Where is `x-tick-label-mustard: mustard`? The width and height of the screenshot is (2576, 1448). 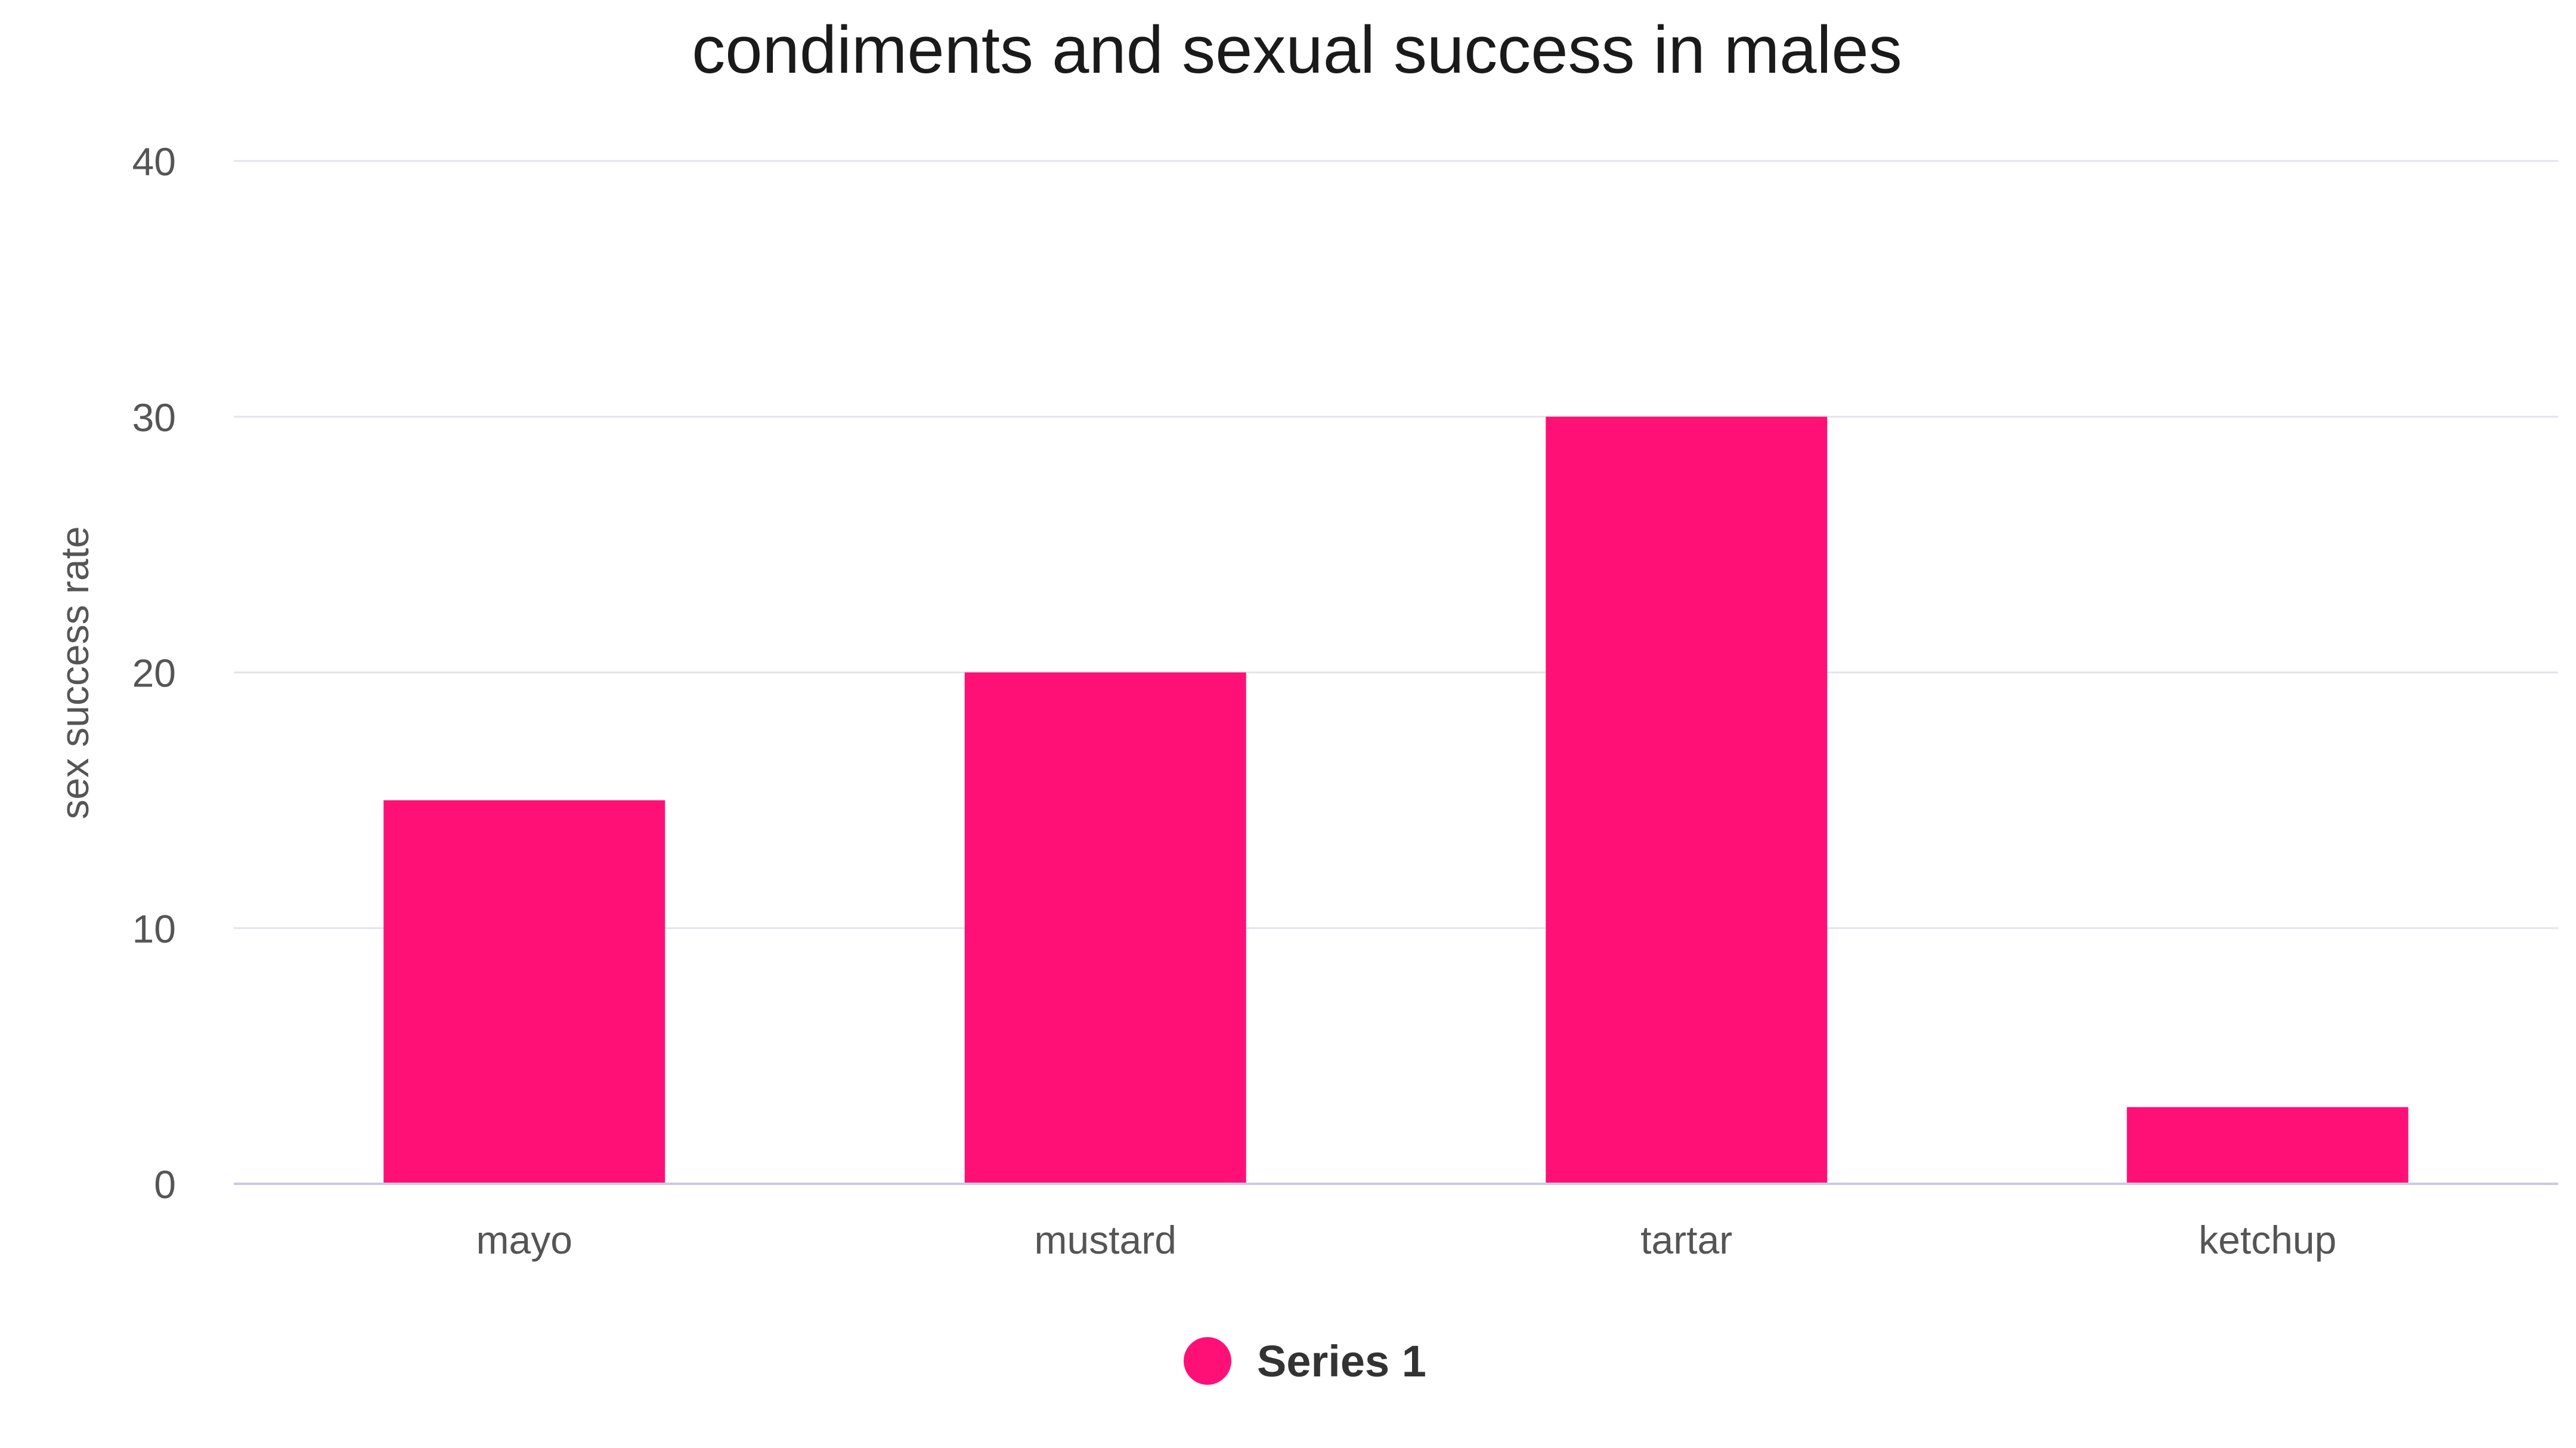
x-tick-label-mustard: mustard is located at coordinates (1106, 1240).